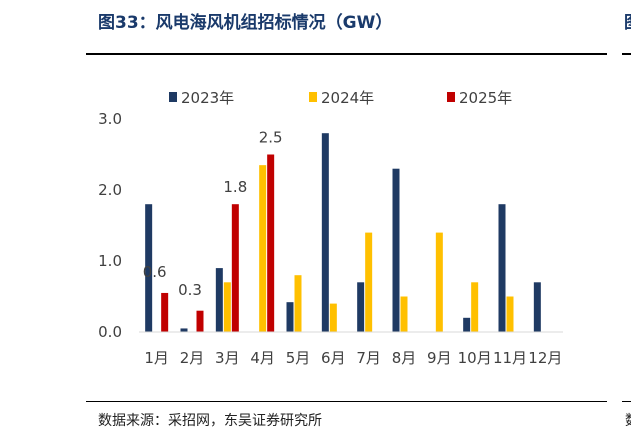  Describe the element at coordinates (173, 97) in the screenshot. I see `legend-swatch-2023年` at that location.